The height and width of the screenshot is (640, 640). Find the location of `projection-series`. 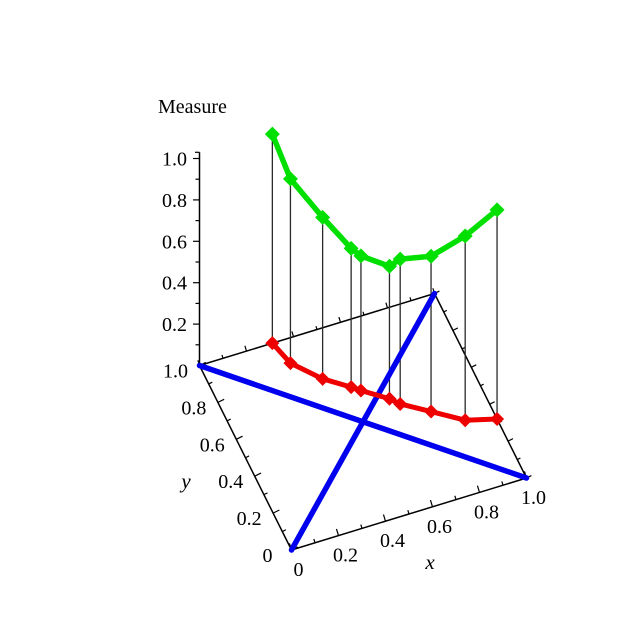

projection-series is located at coordinates (385, 382).